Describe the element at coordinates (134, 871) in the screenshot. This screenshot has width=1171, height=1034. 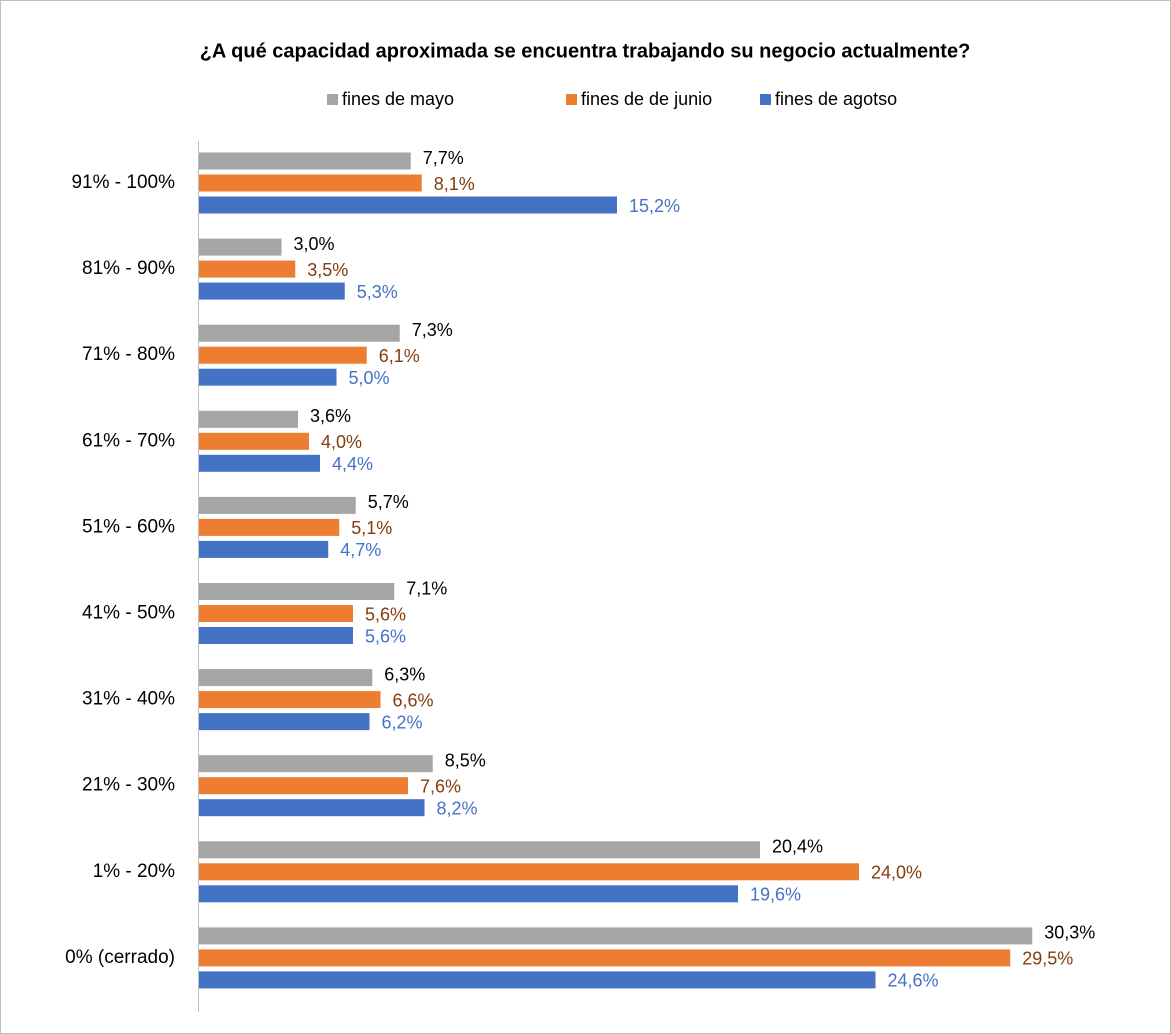
I see `category-label: 1% - 20%` at that location.